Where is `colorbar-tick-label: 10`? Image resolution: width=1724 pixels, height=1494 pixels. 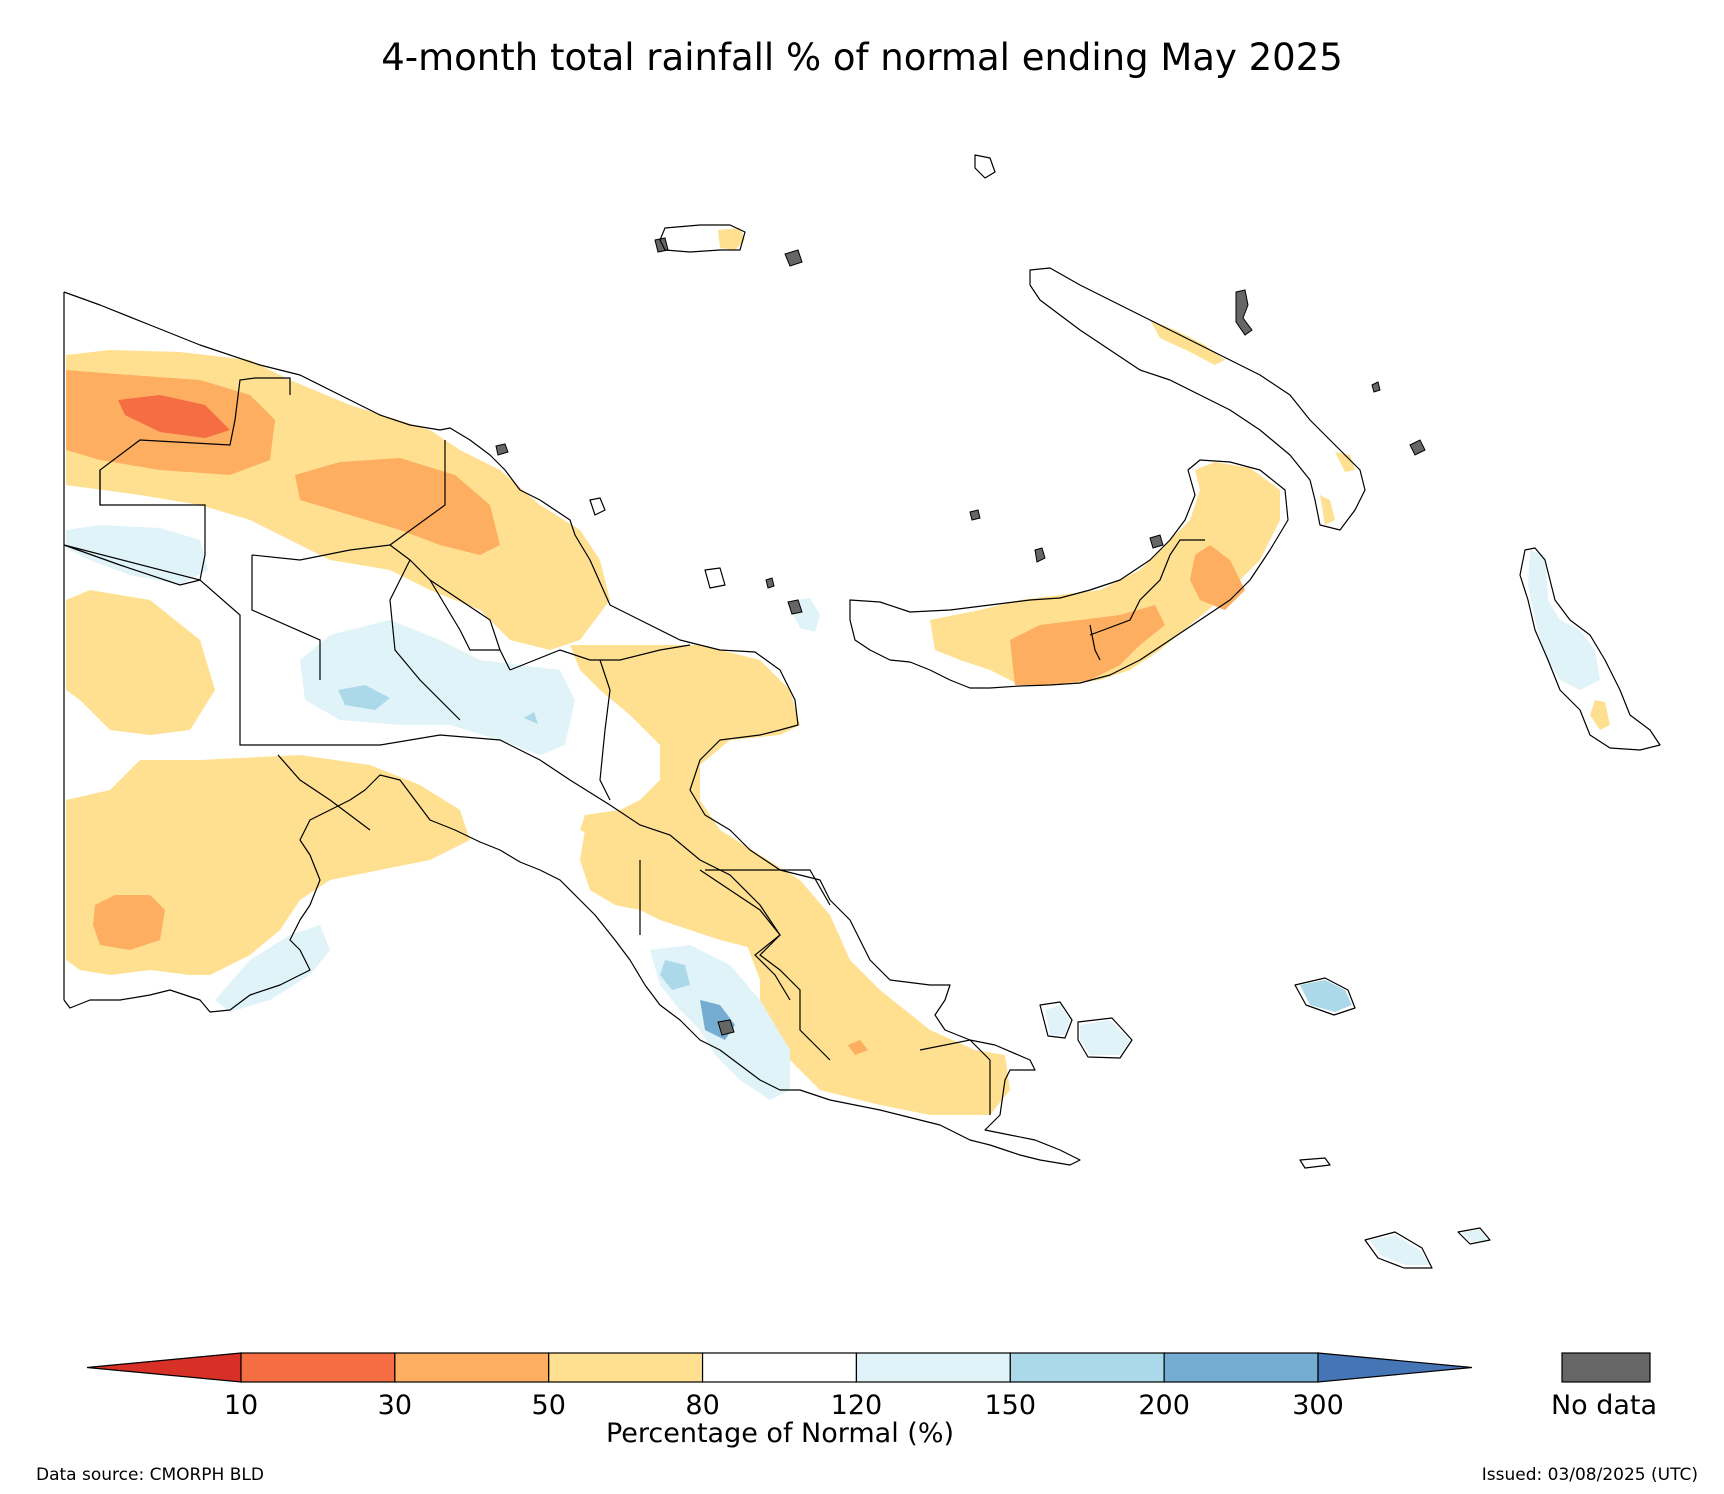 colorbar-tick-label: 10 is located at coordinates (241, 1405).